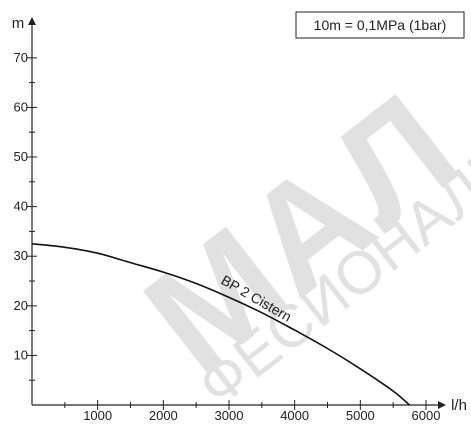 This screenshot has height=427, width=471. What do you see at coordinates (21, 106) in the screenshot?
I see `y-tick-label: 60` at bounding box center [21, 106].